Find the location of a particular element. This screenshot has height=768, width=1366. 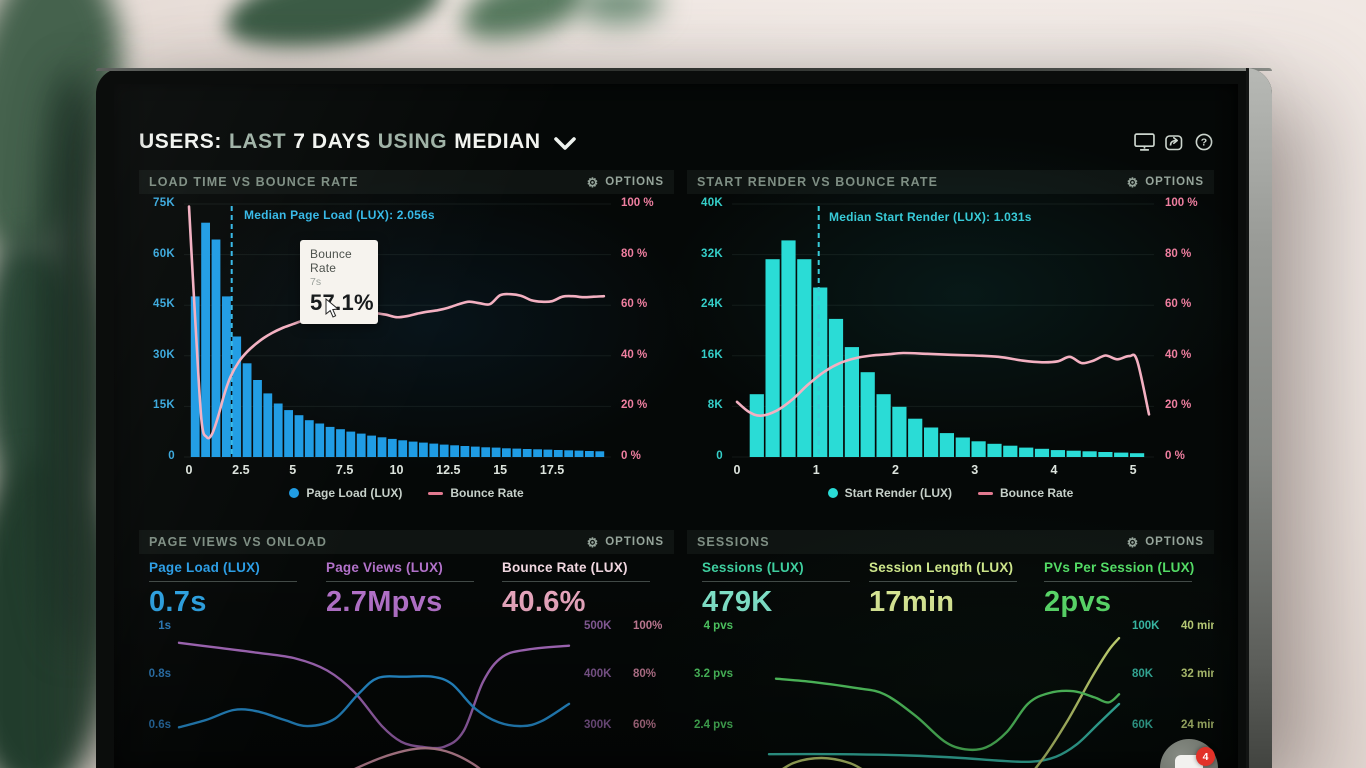

metric-bounce-rate: Bounce Rate (LUX) 40.6% is located at coordinates (583, 588).